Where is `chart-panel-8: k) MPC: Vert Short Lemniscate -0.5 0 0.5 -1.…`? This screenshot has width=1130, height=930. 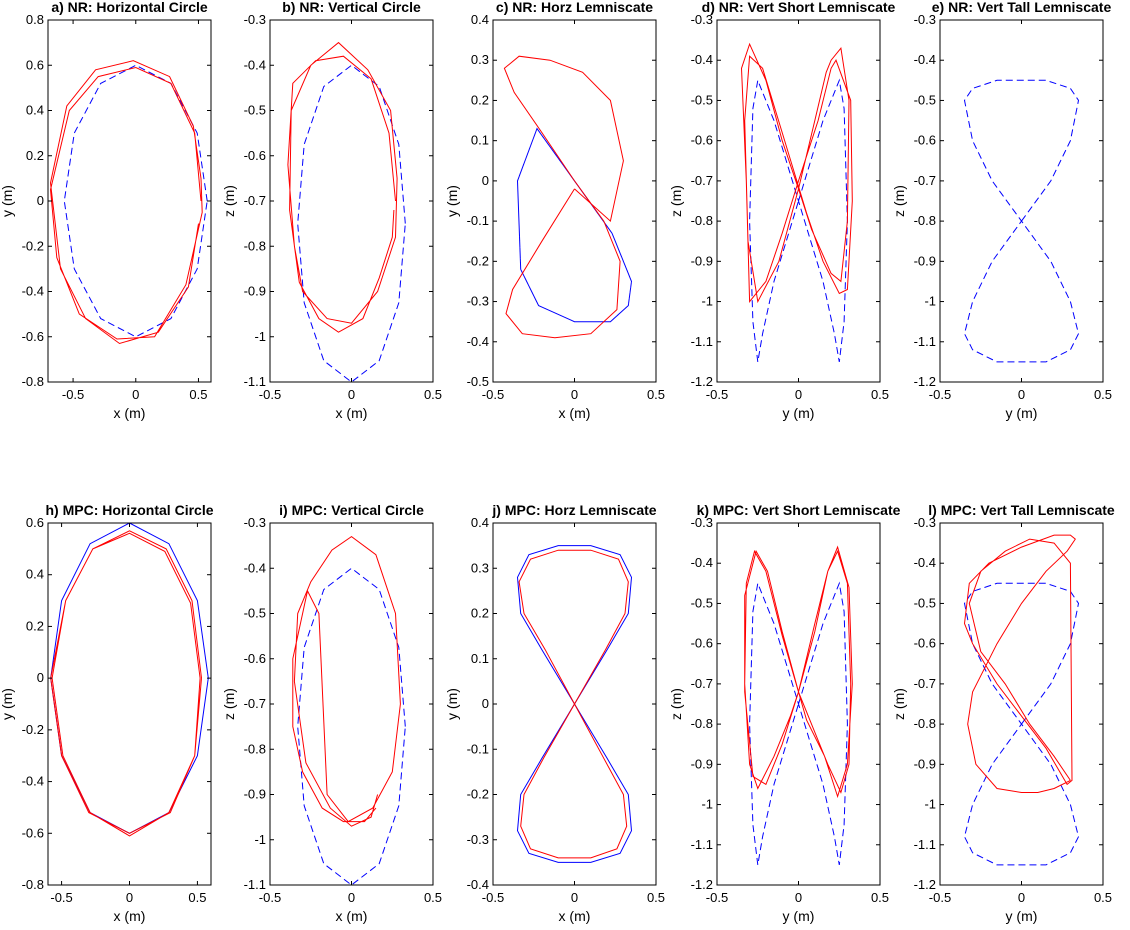
chart-panel-8: k) MPC: Vert Short Lemniscate -0.5 0 0.5 -1.… is located at coordinates (784, 713).